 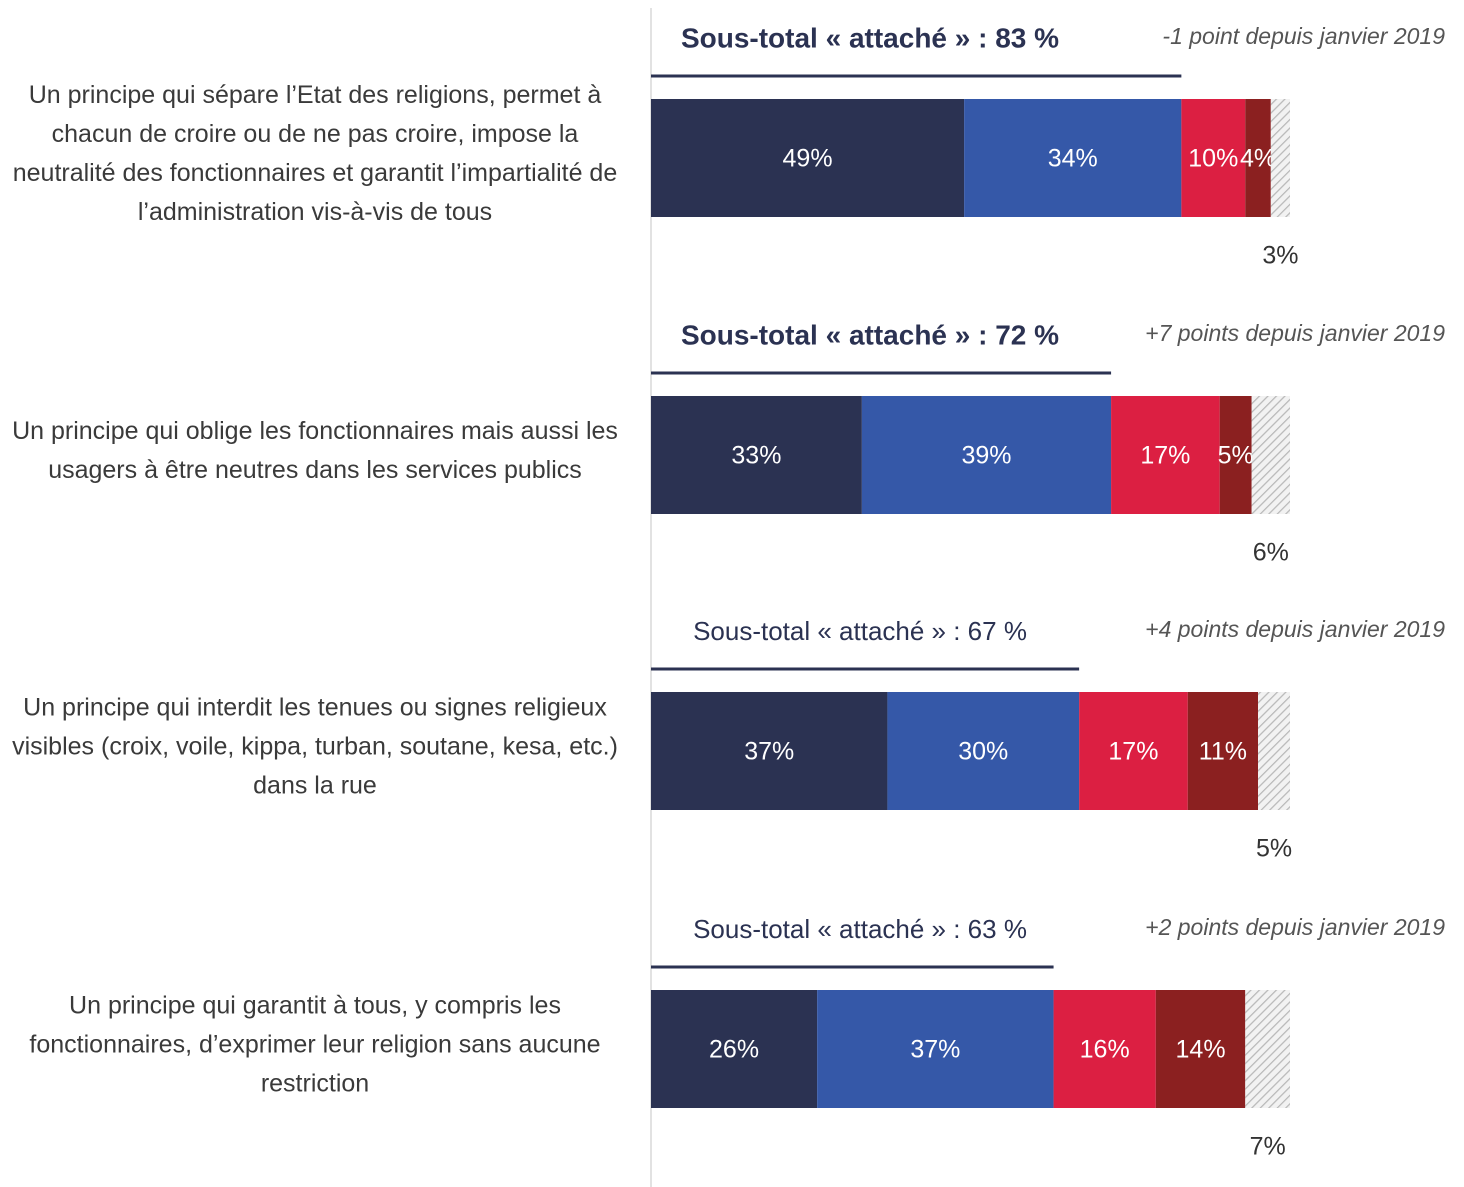 What do you see at coordinates (1295, 629) in the screenshot?
I see `change-label: +4 points depuis janvier 2019` at bounding box center [1295, 629].